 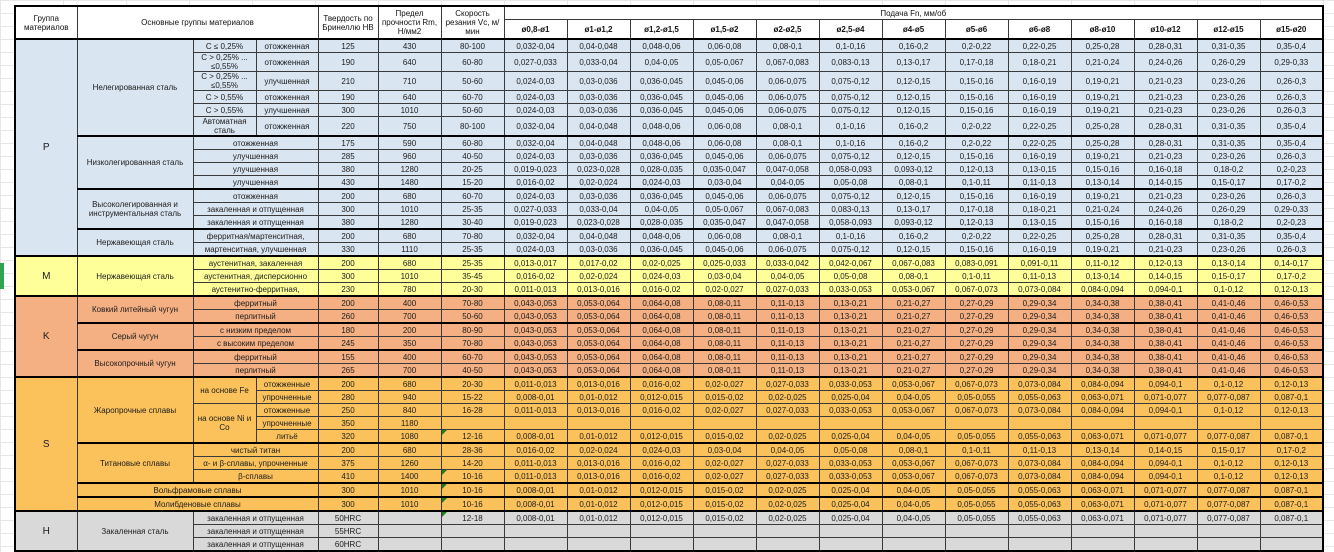 I want to click on feed-cell: 0,17-0,18, so click(x=976, y=209).